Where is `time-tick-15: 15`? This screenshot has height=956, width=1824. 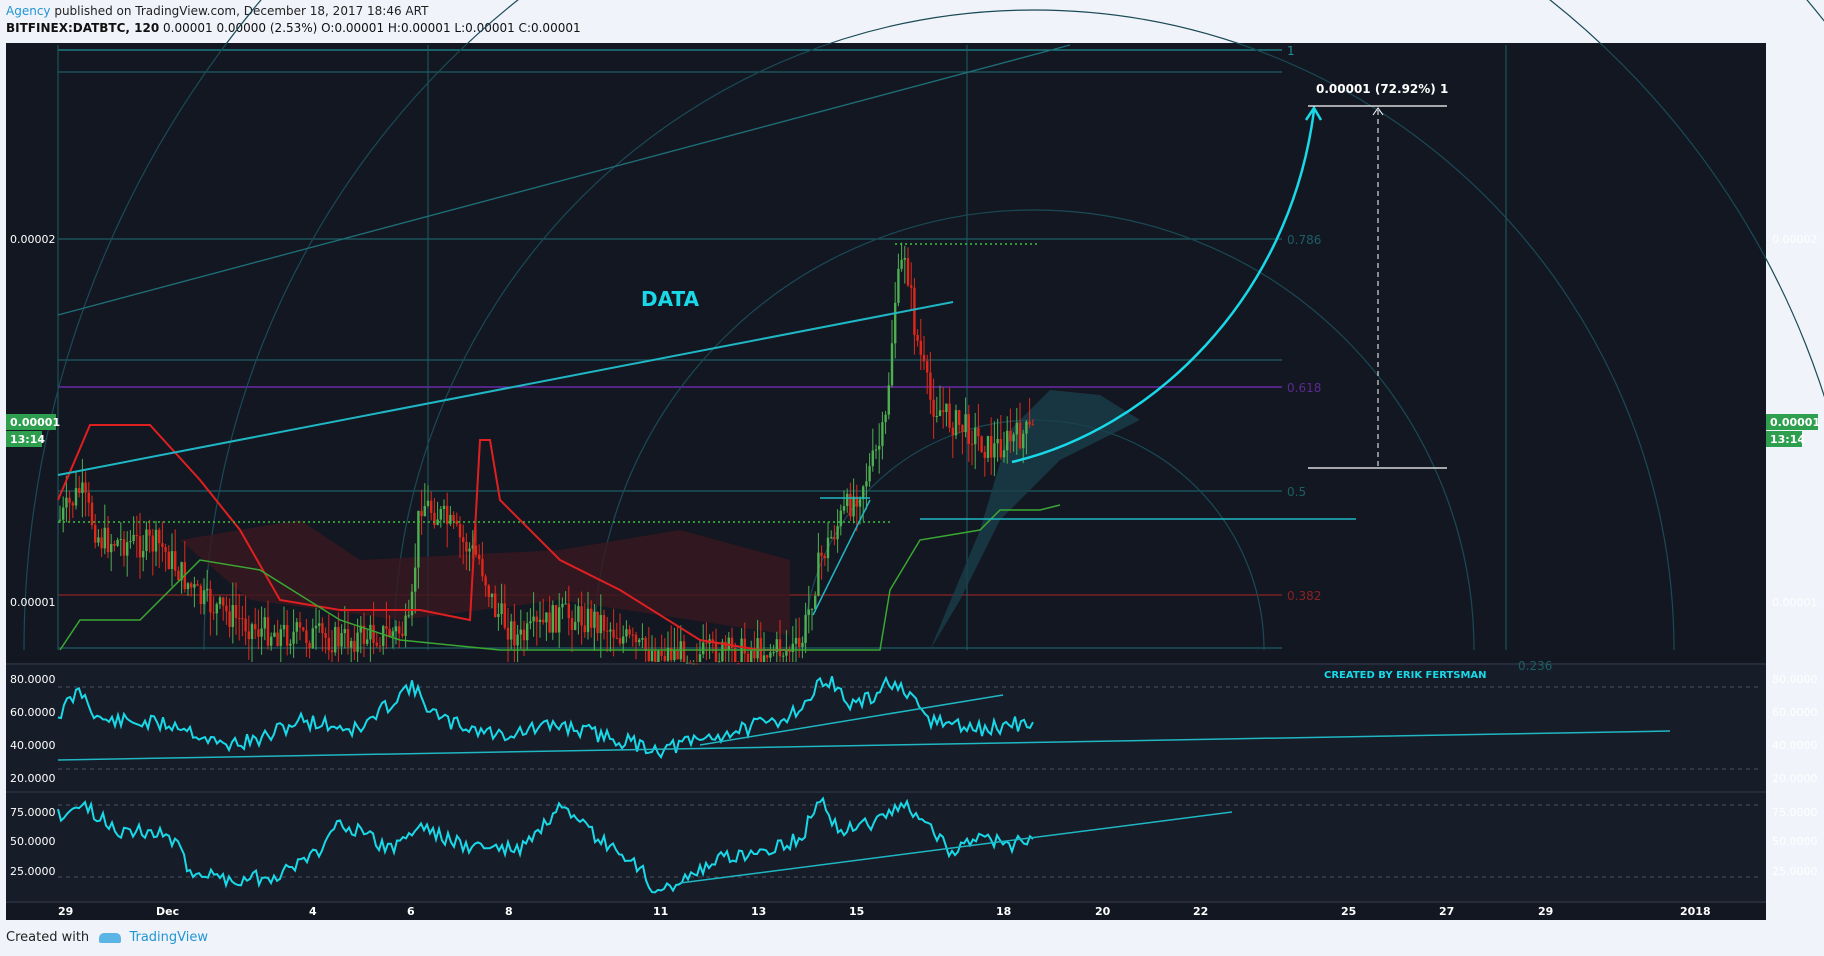 time-tick-15: 15 is located at coordinates (856, 911).